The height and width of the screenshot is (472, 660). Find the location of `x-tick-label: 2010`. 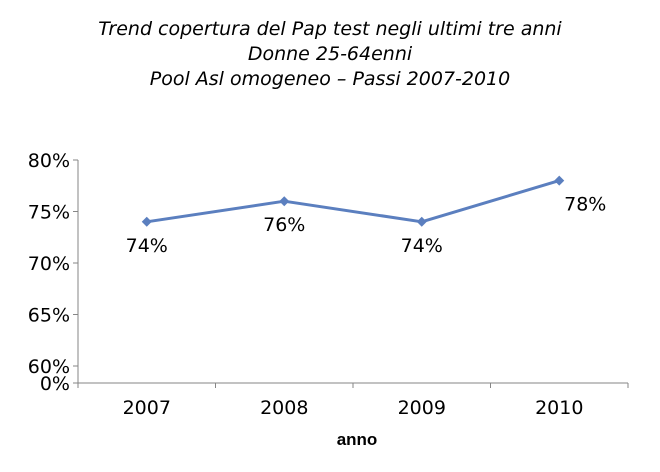

x-tick-label: 2010 is located at coordinates (559, 408).